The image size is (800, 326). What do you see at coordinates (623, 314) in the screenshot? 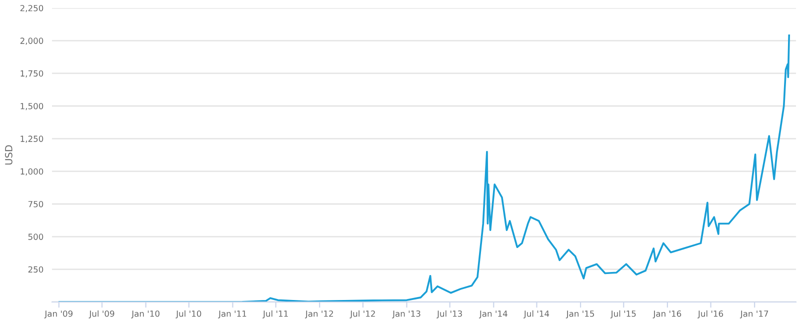
I see `x-tick-label: Jul '15` at bounding box center [623, 314].